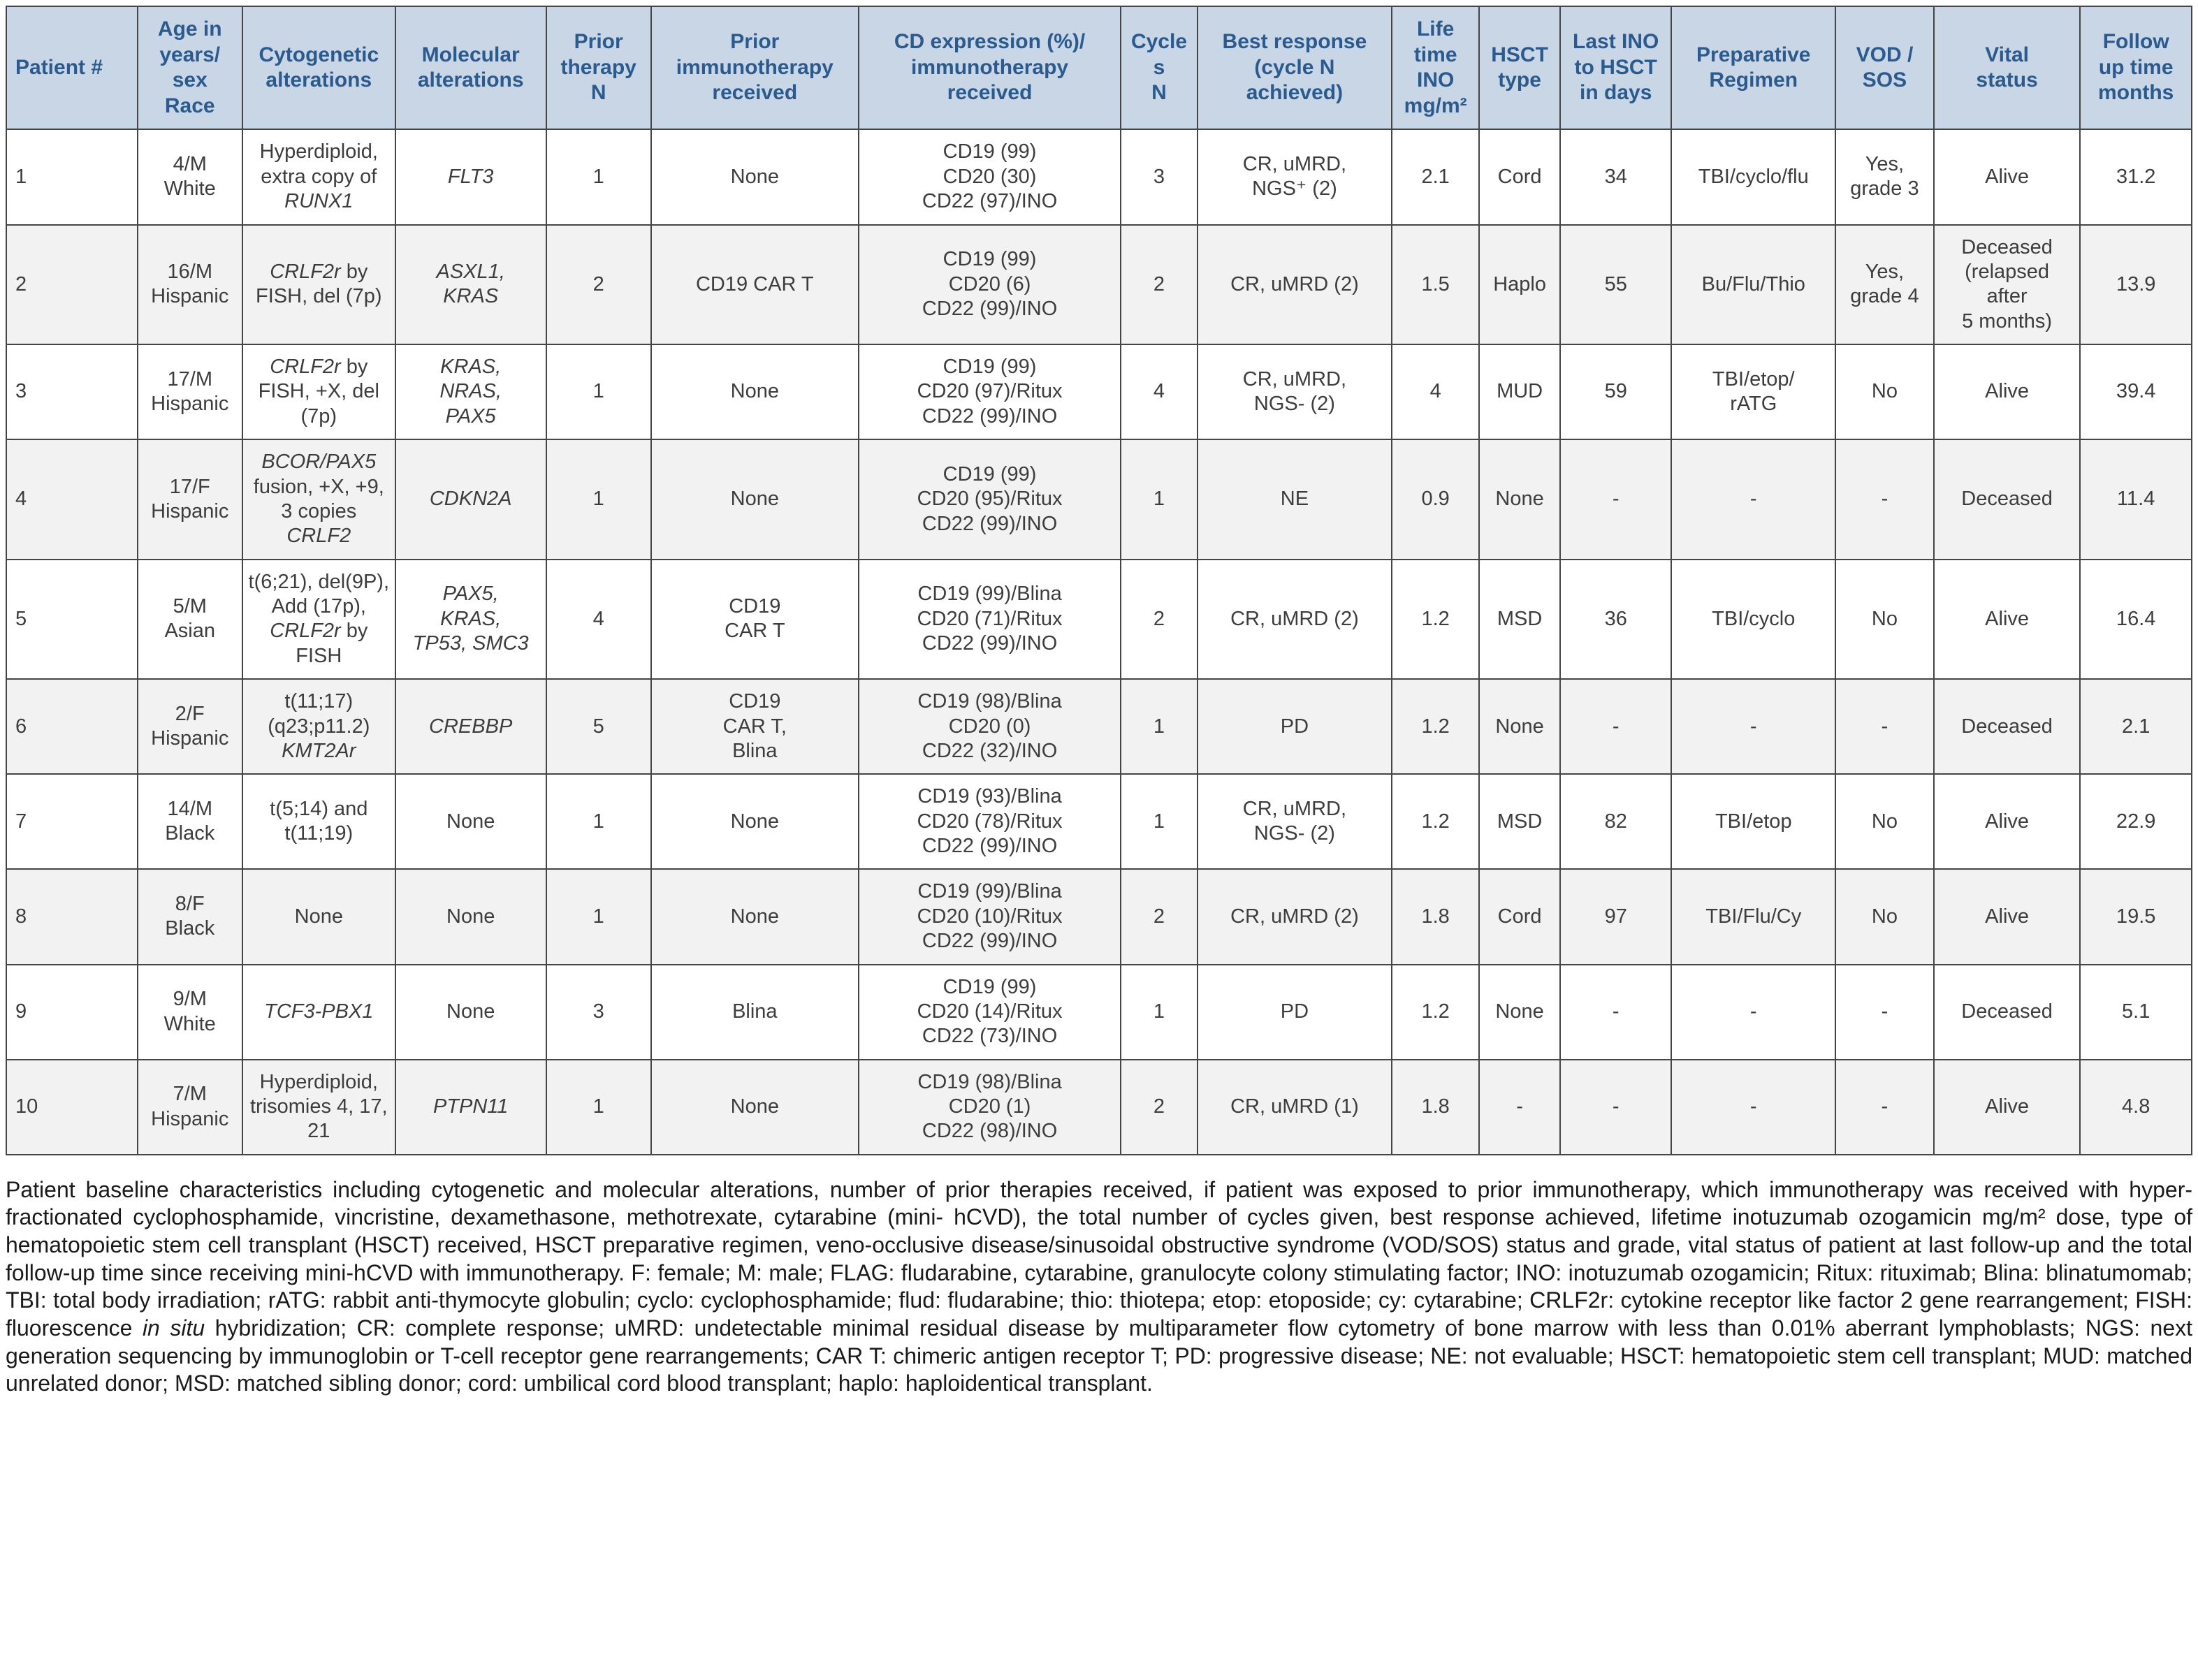  I want to click on table-cell: CD19 CAR T, Blina, so click(755, 726).